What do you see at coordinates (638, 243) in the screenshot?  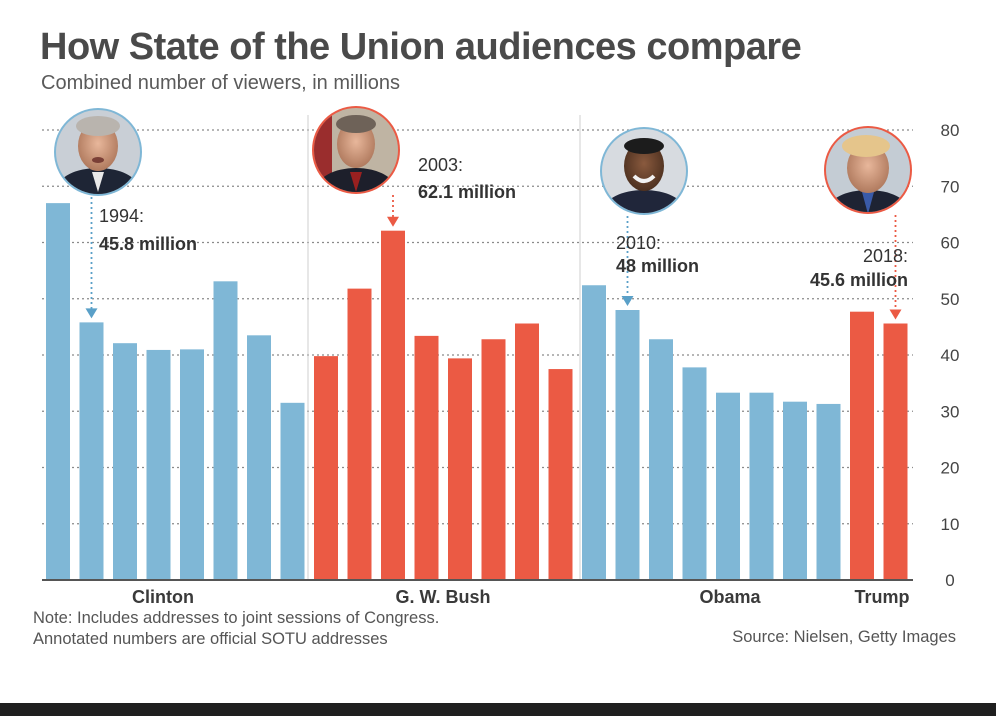 I see `annotation-year-2010: 2010:` at bounding box center [638, 243].